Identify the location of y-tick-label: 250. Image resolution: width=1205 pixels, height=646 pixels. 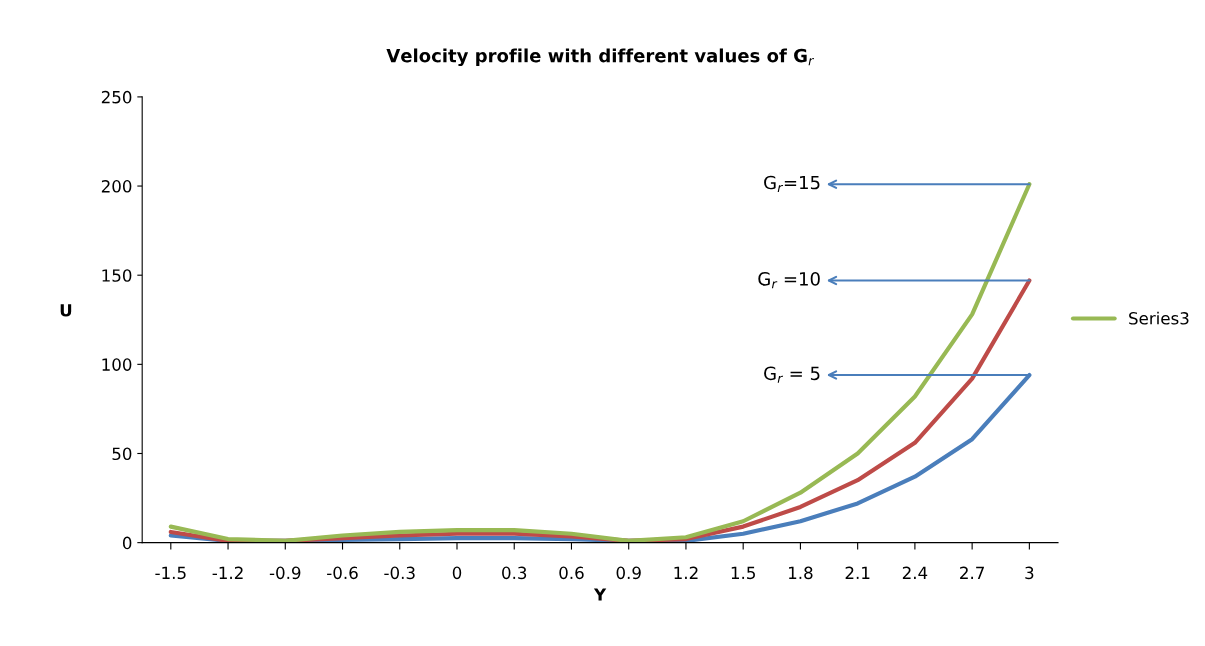
(116, 97).